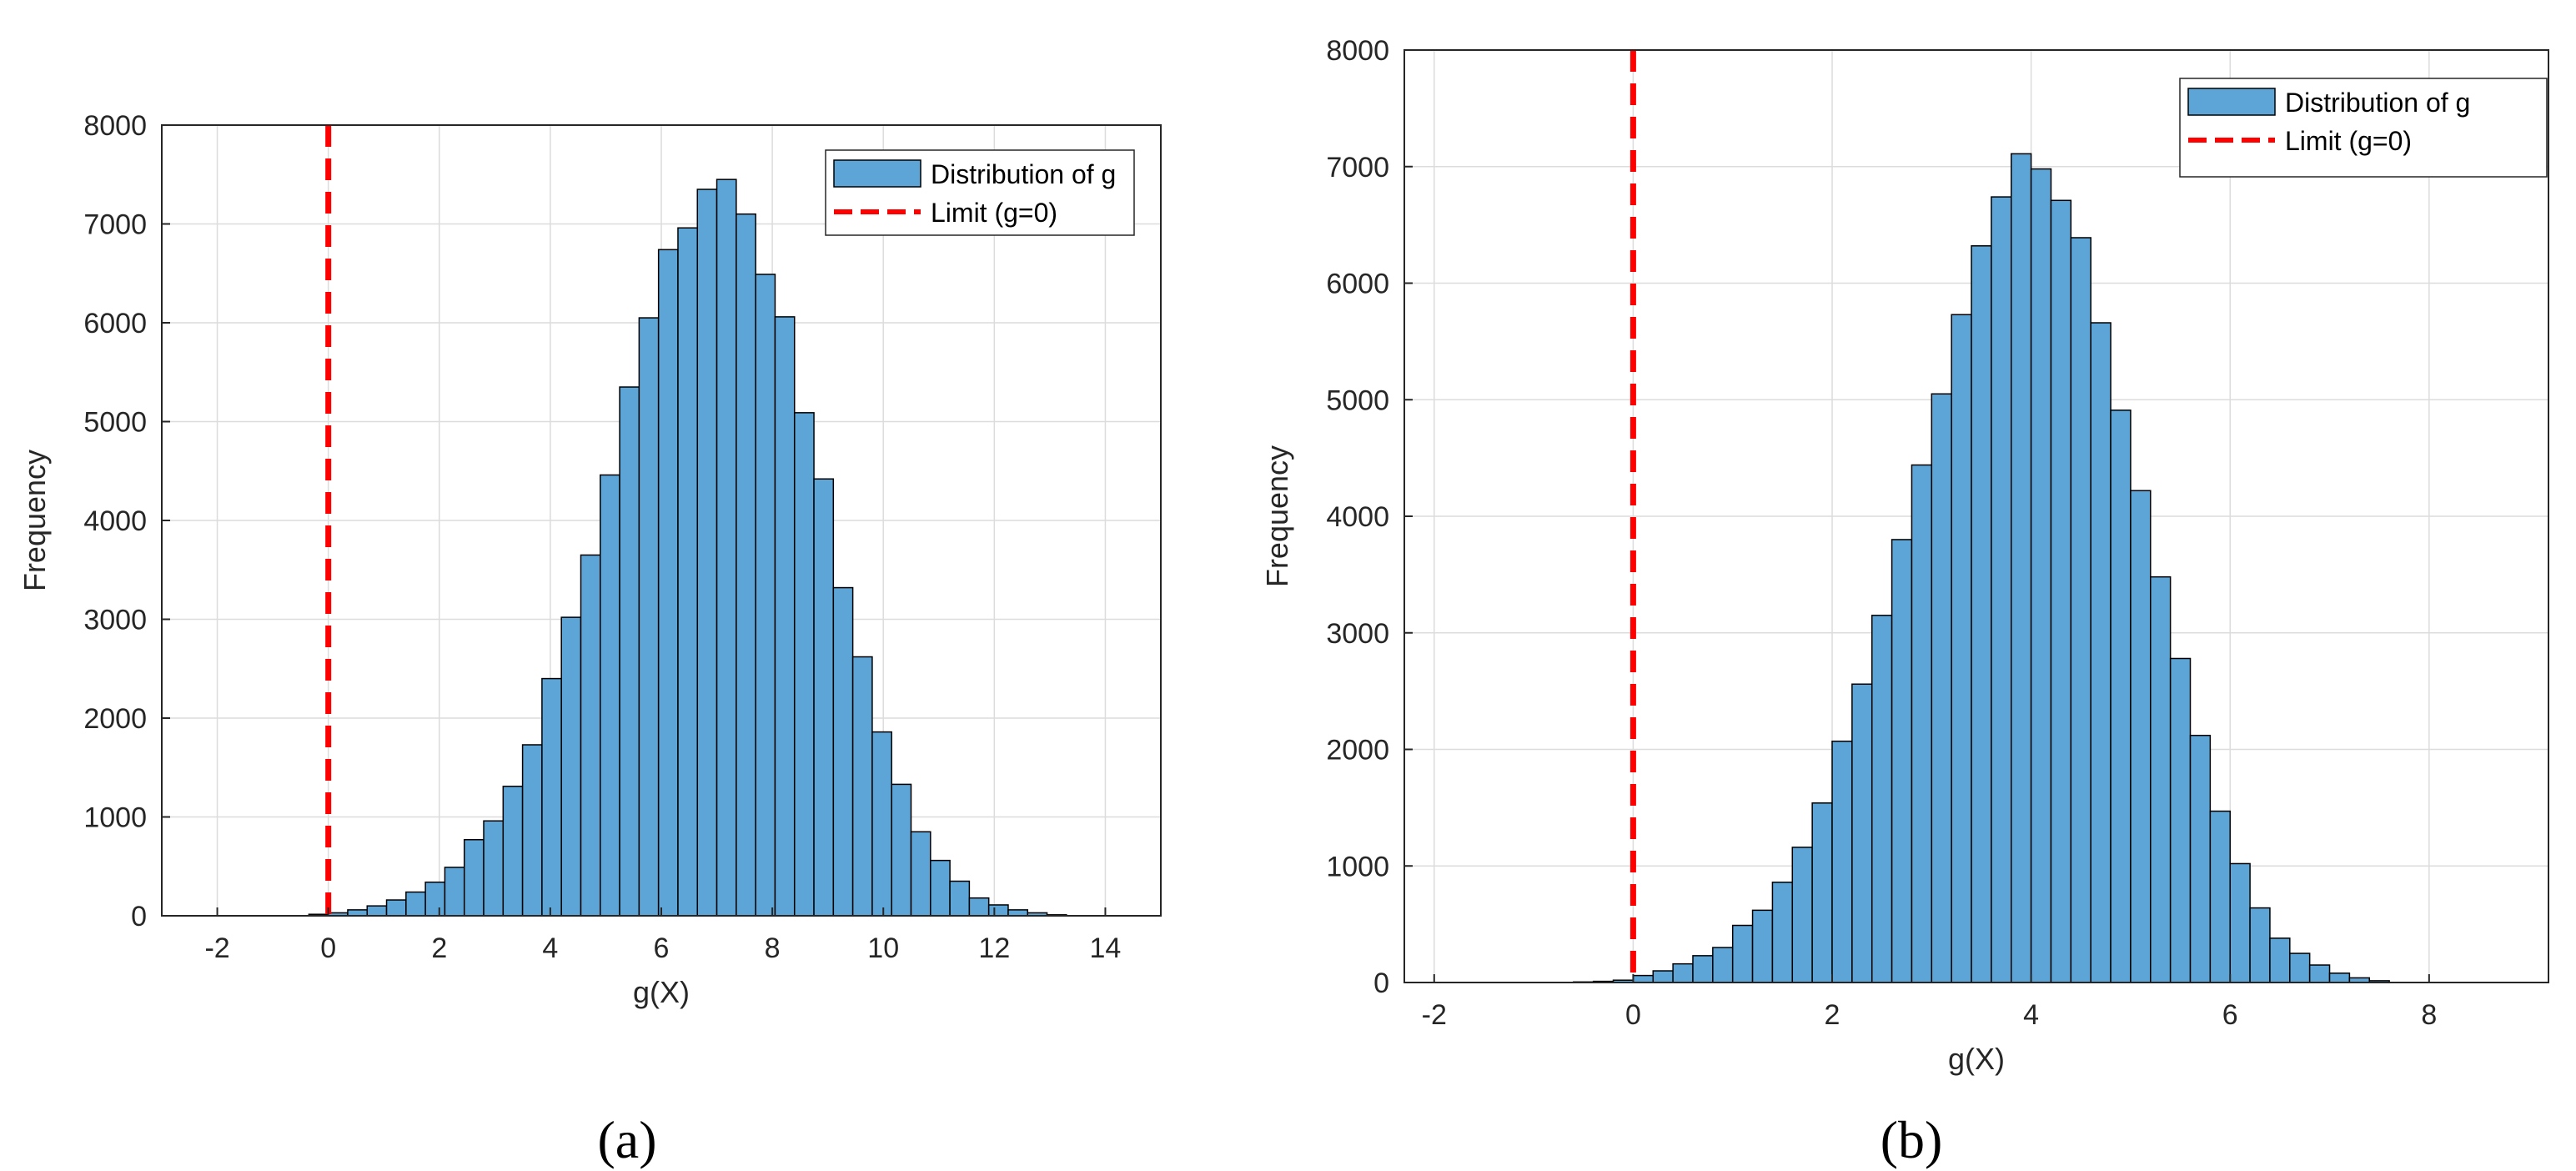 This screenshot has width=2576, height=1171. Describe the element at coordinates (115, 423) in the screenshot. I see `y-tick-label: 5000` at that location.